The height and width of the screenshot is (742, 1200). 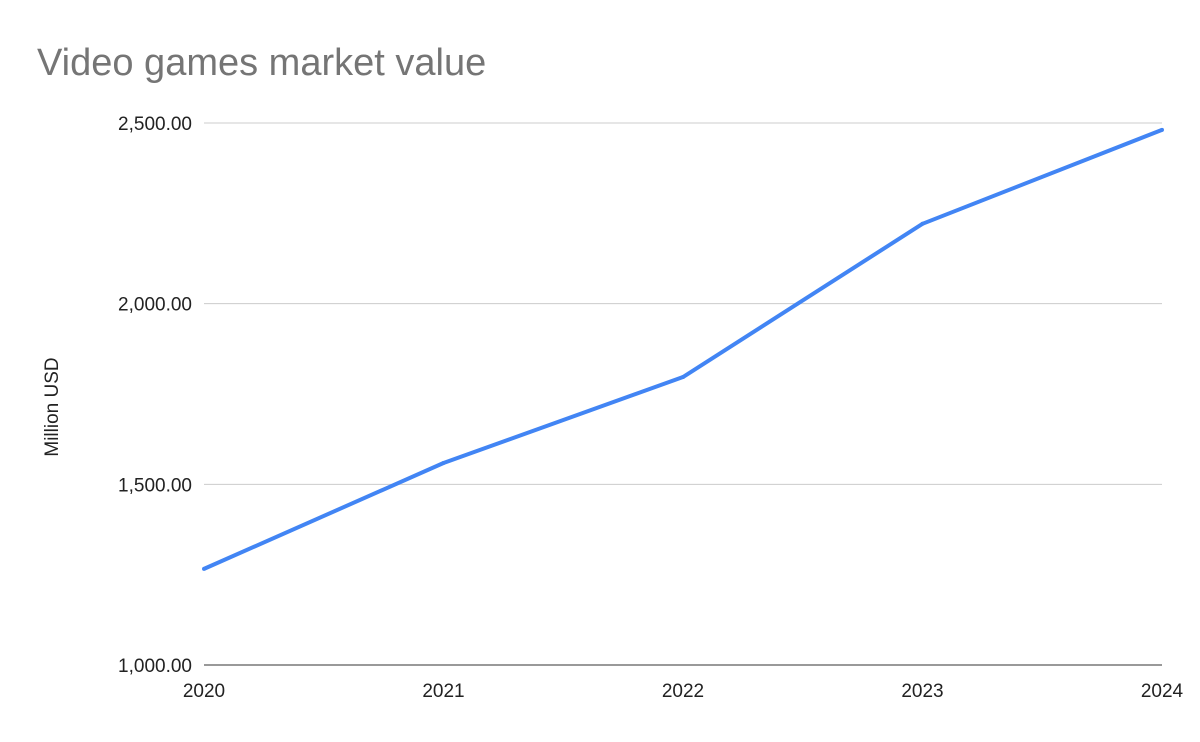 I want to click on y-tick-label: 1,500.00, so click(x=155, y=485).